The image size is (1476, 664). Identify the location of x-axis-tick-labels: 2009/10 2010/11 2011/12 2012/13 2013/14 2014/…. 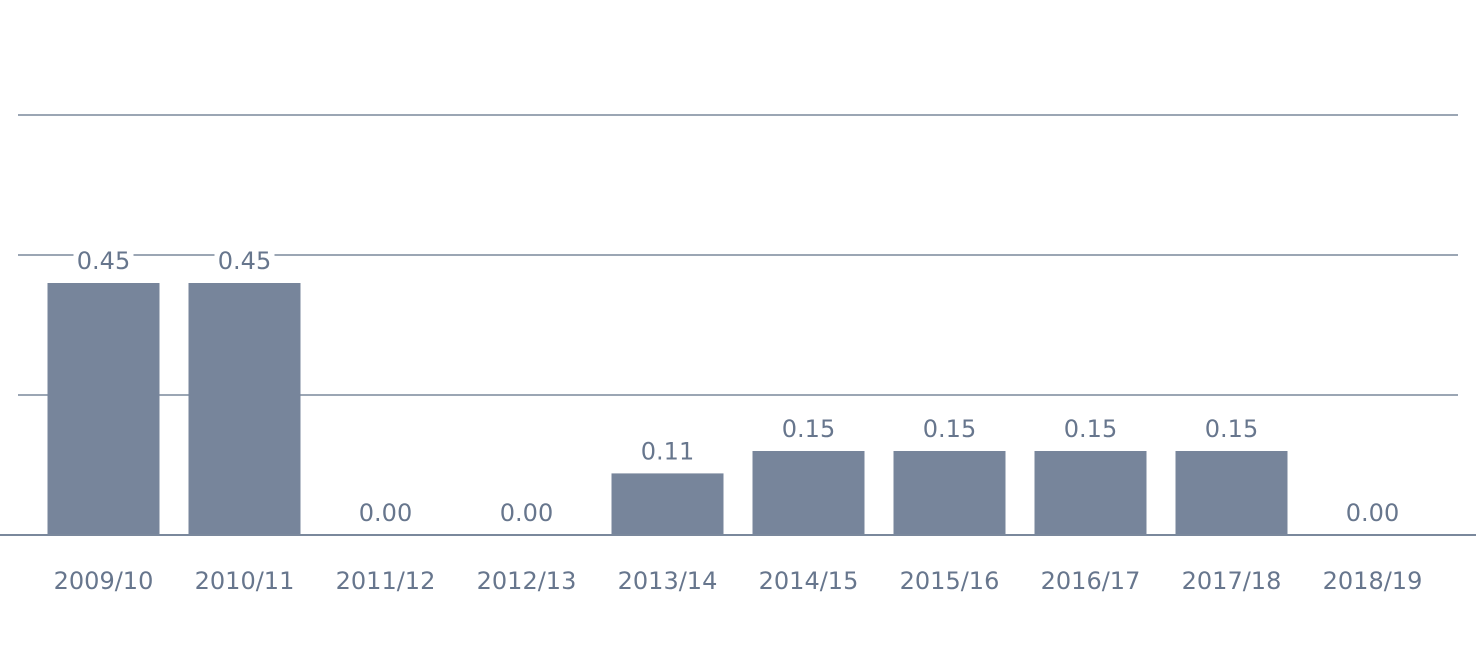
(738, 581).